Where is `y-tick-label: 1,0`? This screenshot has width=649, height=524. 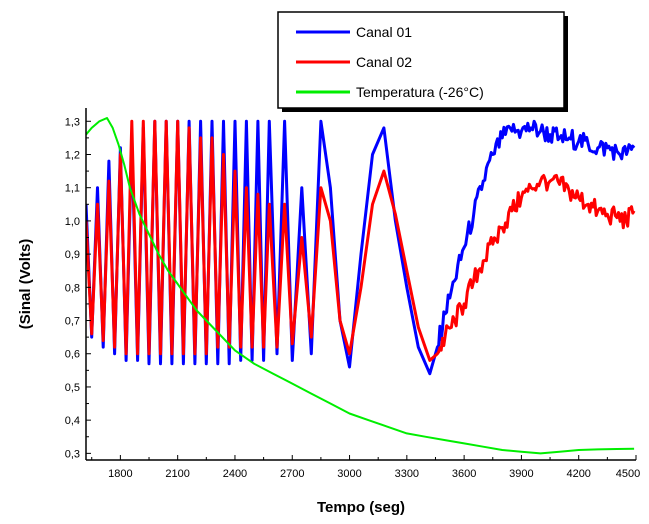
y-tick-label: 1,0 is located at coordinates (72, 222).